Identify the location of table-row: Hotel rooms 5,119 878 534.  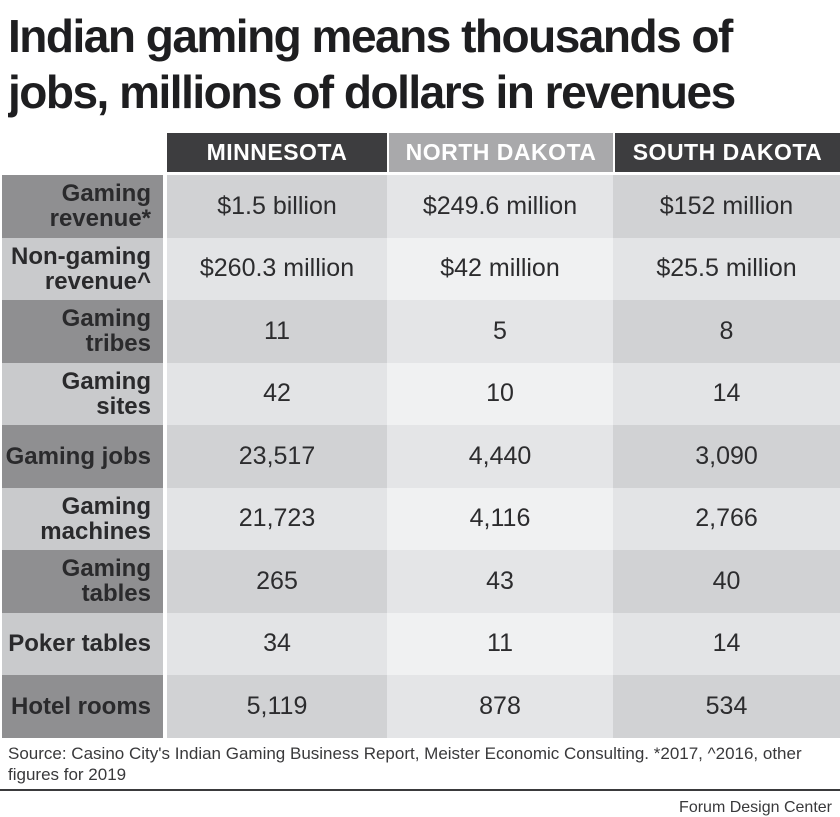
(420, 706).